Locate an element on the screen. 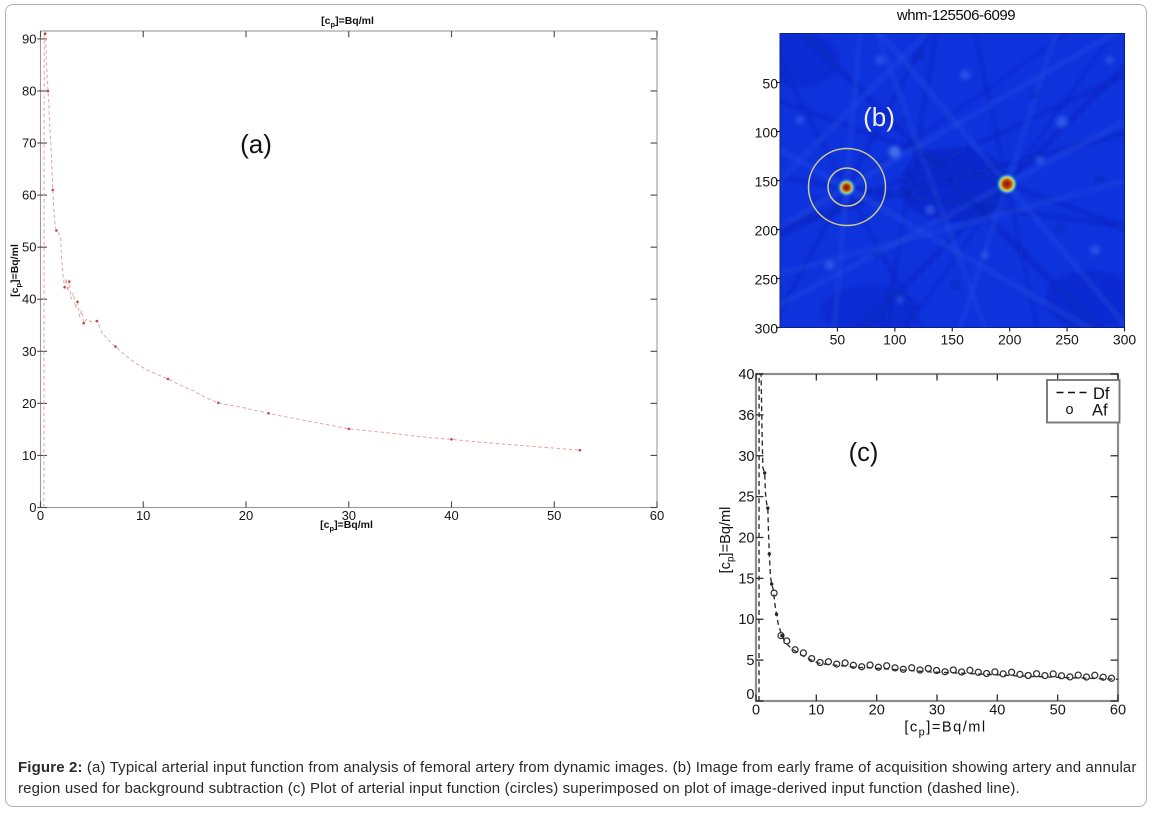  svg-text: 70 is located at coordinates (29, 143).